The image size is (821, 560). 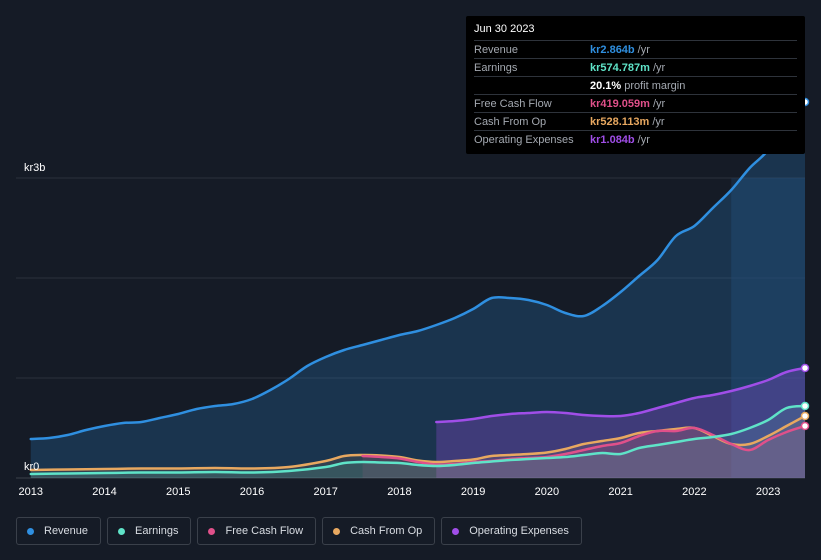 What do you see at coordinates (104, 492) in the screenshot?
I see `x-tick-label: 2014` at bounding box center [104, 492].